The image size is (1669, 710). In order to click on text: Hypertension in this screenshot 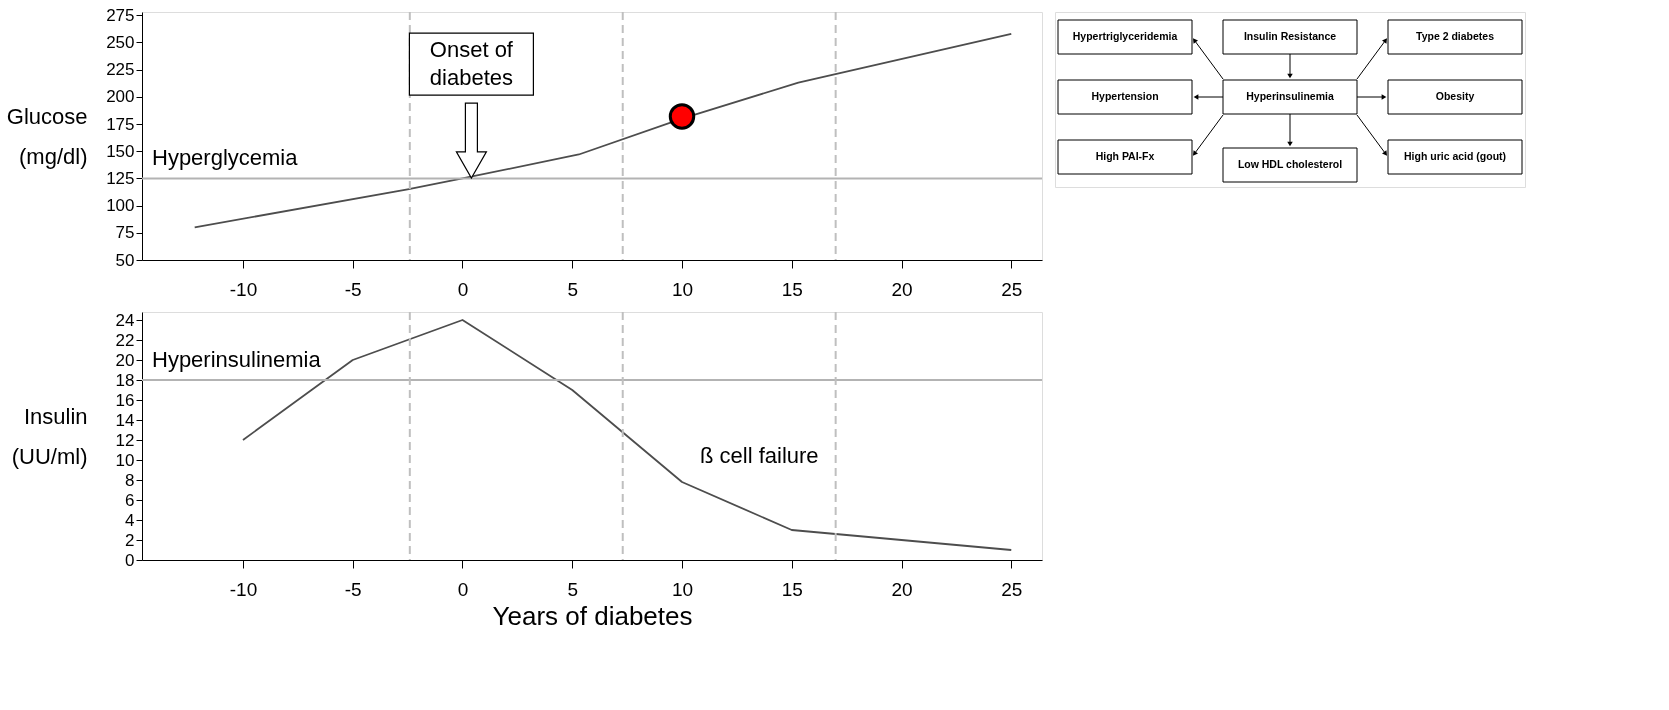, I will do `click(1125, 96)`.